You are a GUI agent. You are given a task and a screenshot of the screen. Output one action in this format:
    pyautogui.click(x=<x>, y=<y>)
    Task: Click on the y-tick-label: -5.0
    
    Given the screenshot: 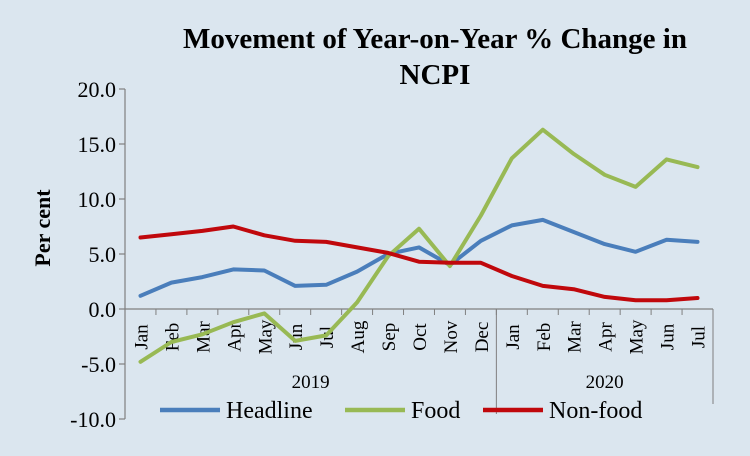 What is the action you would take?
    pyautogui.click(x=98, y=364)
    